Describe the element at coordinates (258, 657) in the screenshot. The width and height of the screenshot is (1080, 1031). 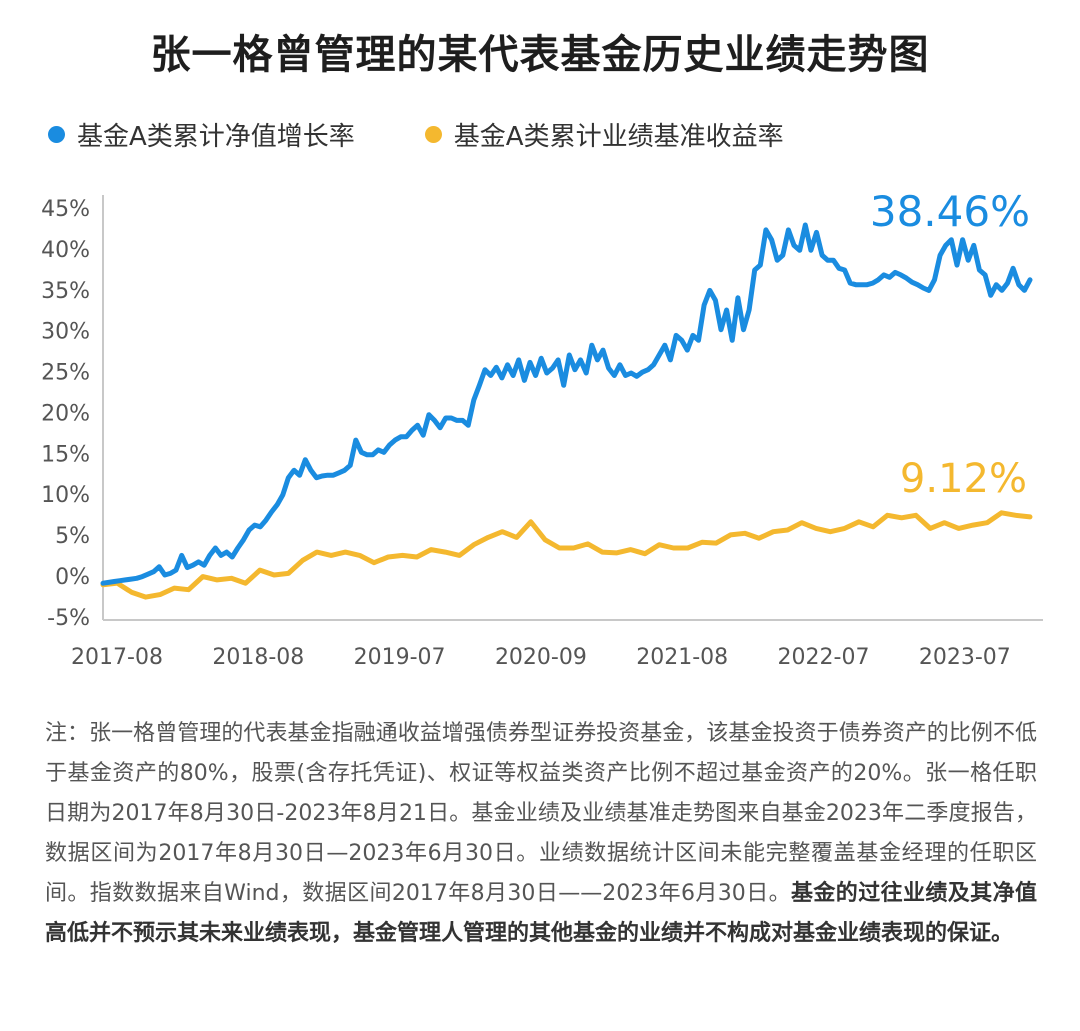
I see `x-tick-label: 2018-08` at that location.